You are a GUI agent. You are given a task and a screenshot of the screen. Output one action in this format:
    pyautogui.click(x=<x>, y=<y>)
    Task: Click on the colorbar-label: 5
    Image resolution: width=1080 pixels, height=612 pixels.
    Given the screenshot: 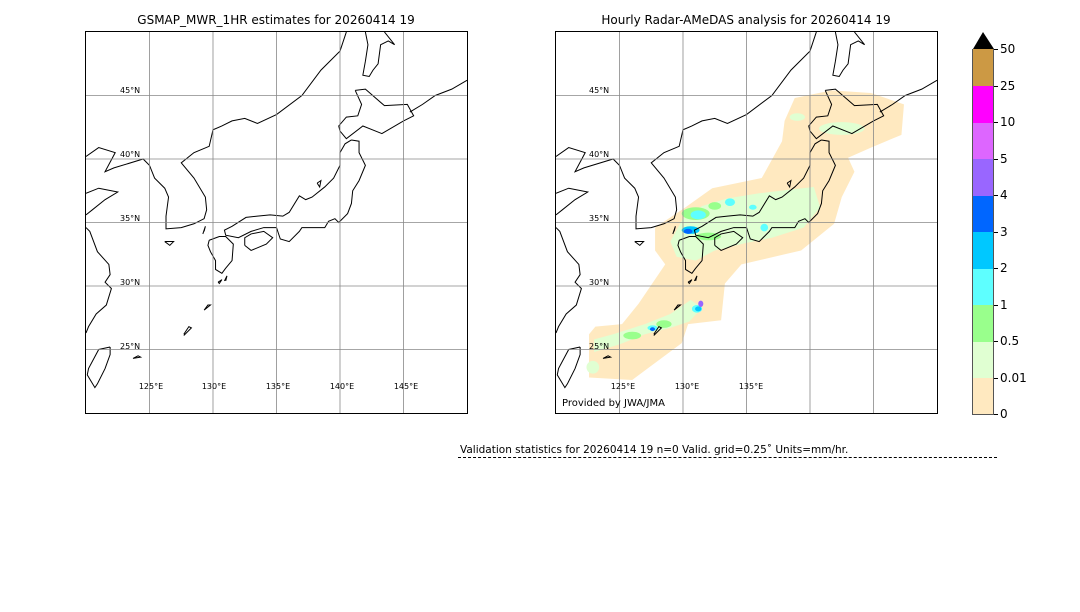 What is the action you would take?
    pyautogui.click(x=1004, y=158)
    